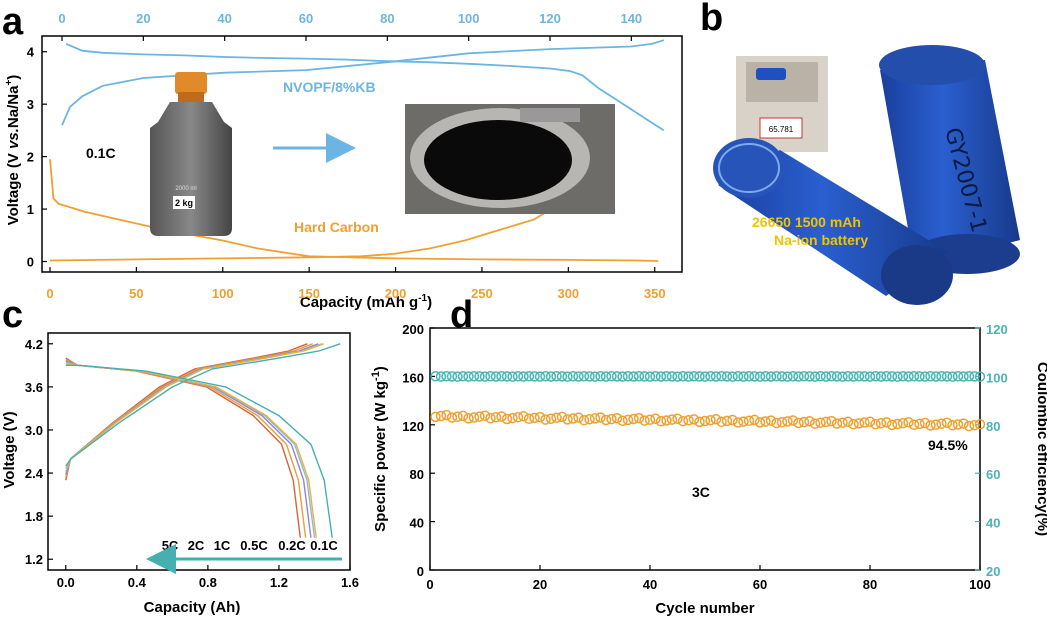 The width and height of the screenshot is (1047, 620). I want to click on x-tick-label-a: 150, so click(309, 293).